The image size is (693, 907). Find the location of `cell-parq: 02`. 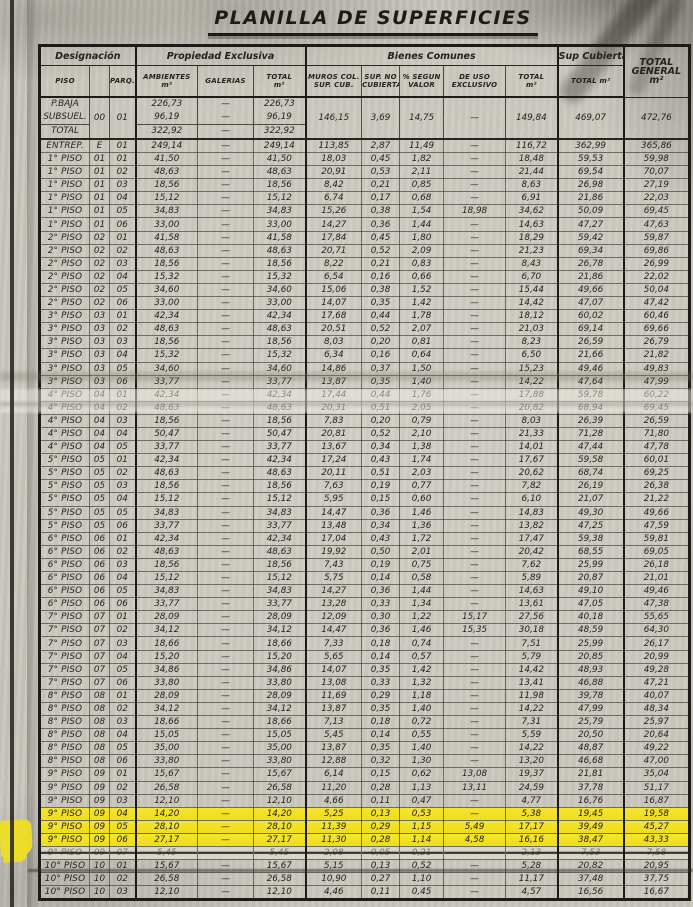

cell-parq: 02 is located at coordinates (122, 407).